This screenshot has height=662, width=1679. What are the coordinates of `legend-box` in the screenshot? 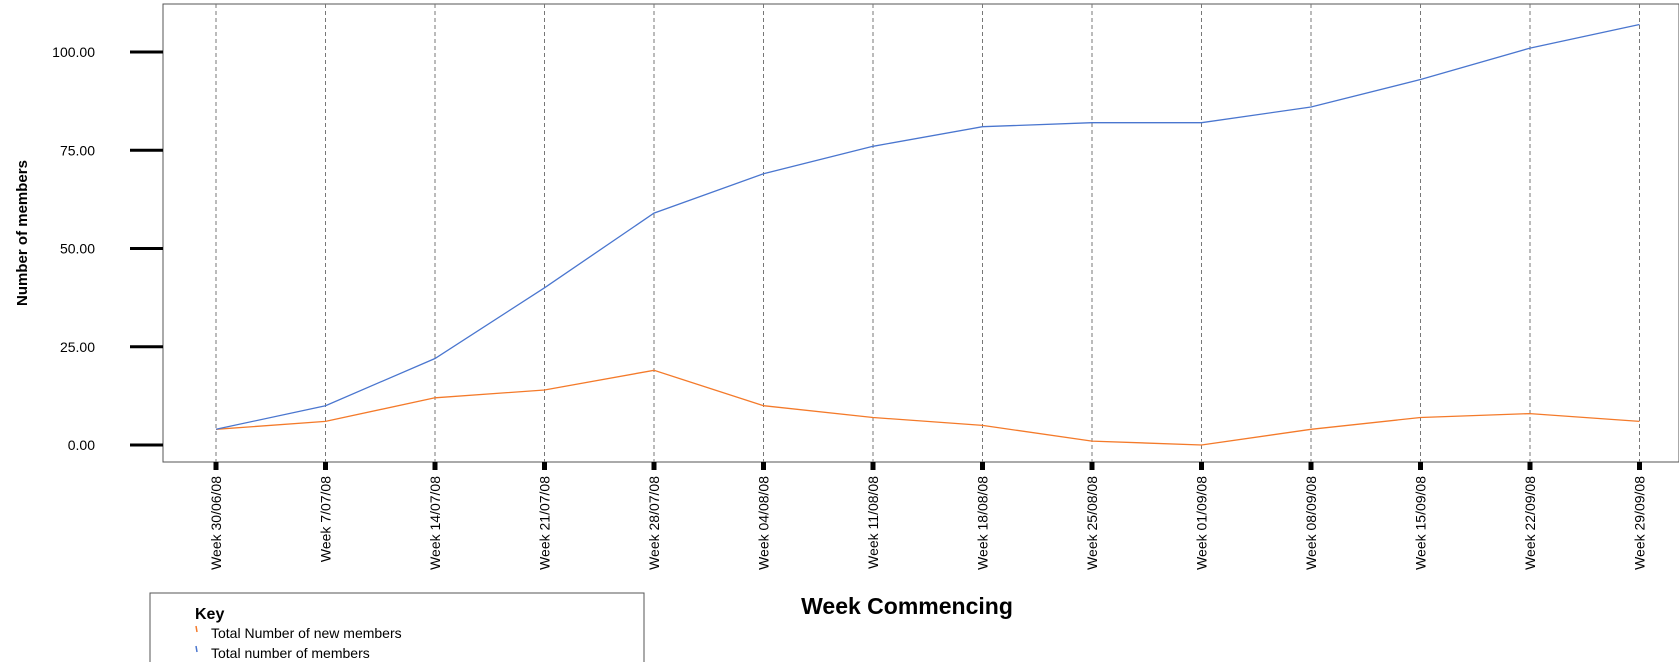 It's located at (397, 627).